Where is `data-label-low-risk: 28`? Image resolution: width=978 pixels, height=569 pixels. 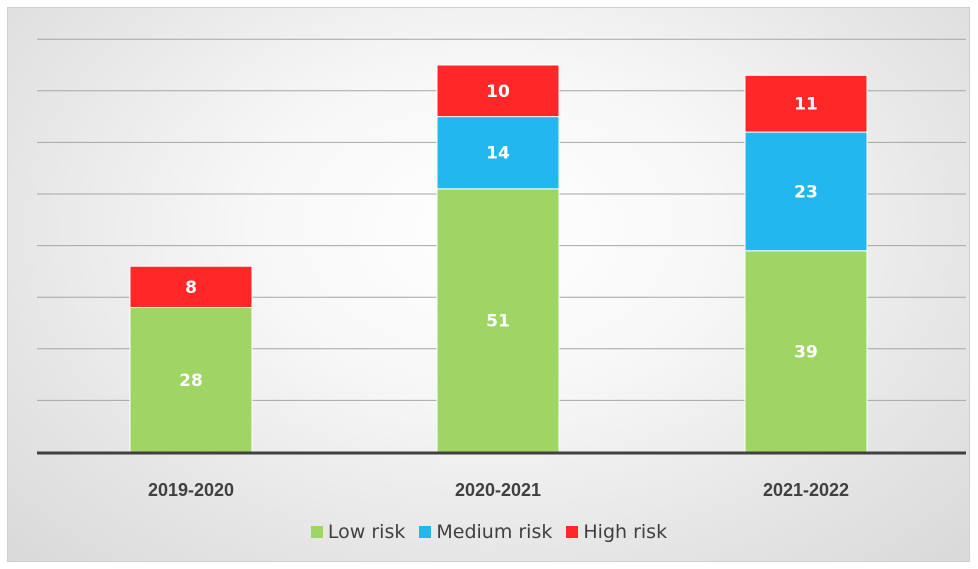 data-label-low-risk: 28 is located at coordinates (191, 381).